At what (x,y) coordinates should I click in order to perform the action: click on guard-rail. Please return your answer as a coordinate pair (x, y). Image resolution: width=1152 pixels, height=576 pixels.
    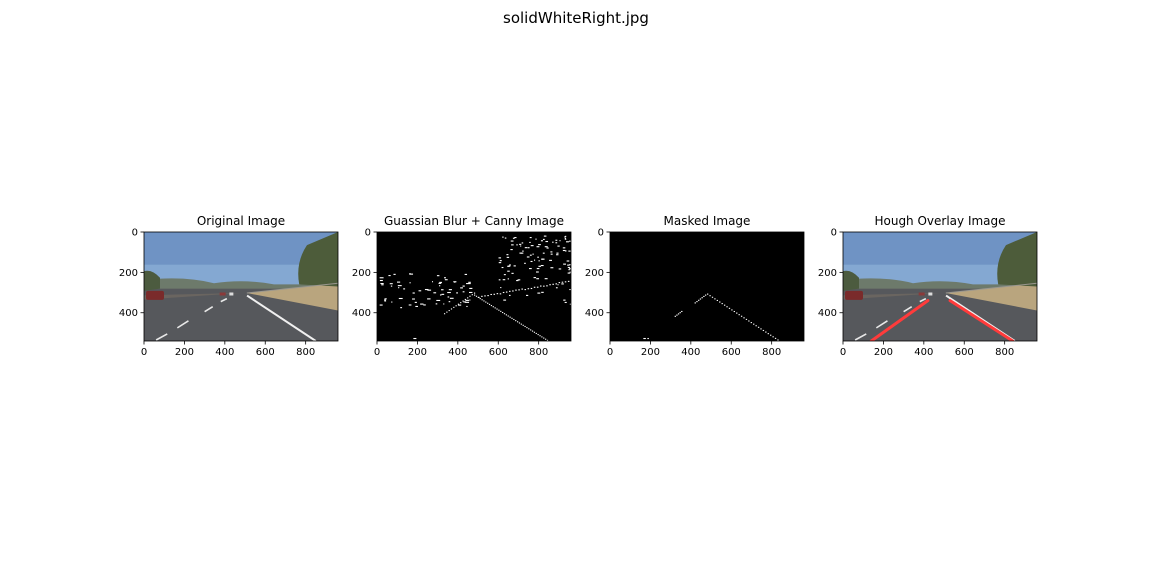
    Looking at the image, I should click on (991, 288).